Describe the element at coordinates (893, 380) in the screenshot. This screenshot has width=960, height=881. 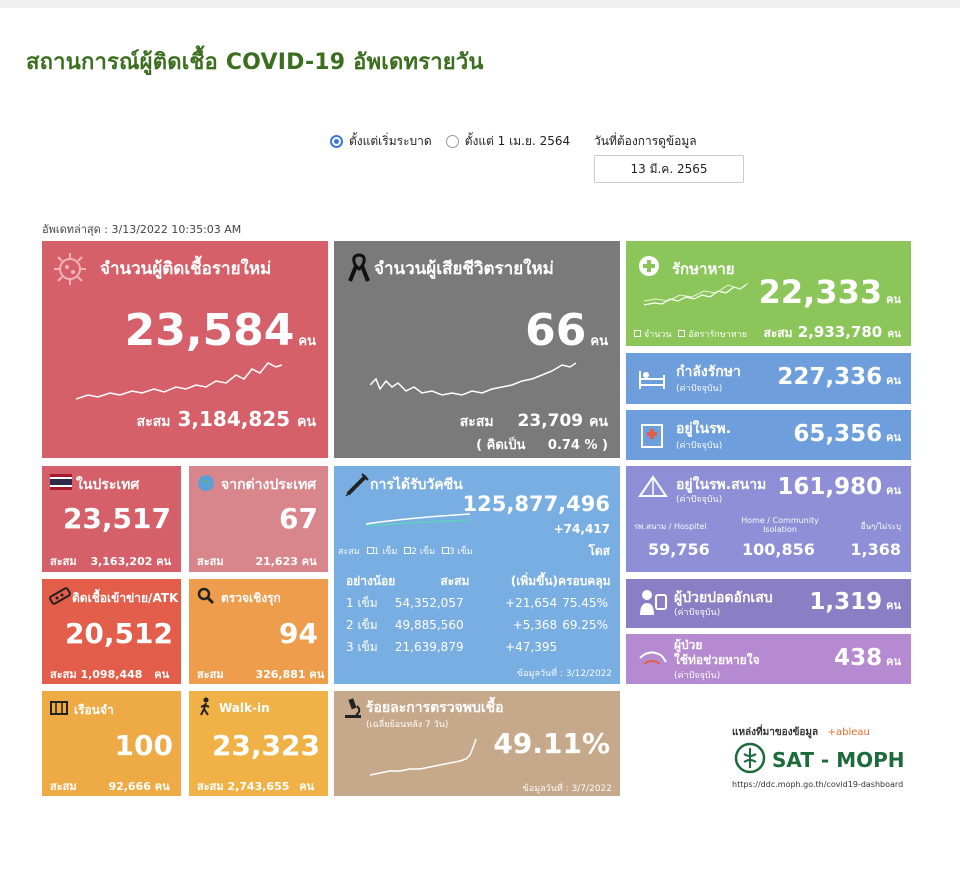
I see `treating-unit: คน` at that location.